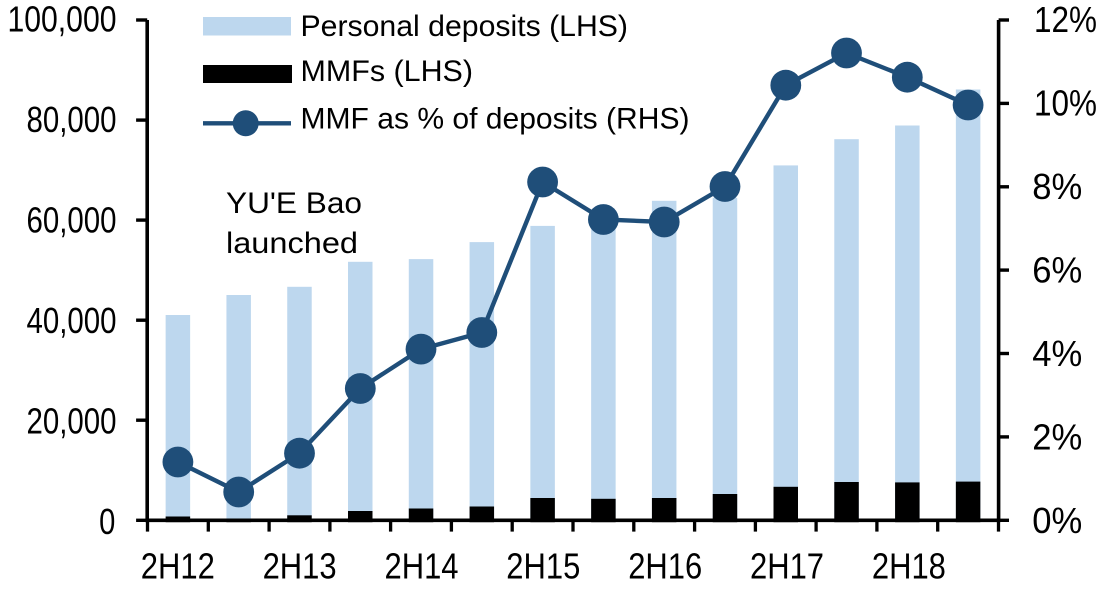  I want to click on svg-text: 2H16, so click(665, 566).